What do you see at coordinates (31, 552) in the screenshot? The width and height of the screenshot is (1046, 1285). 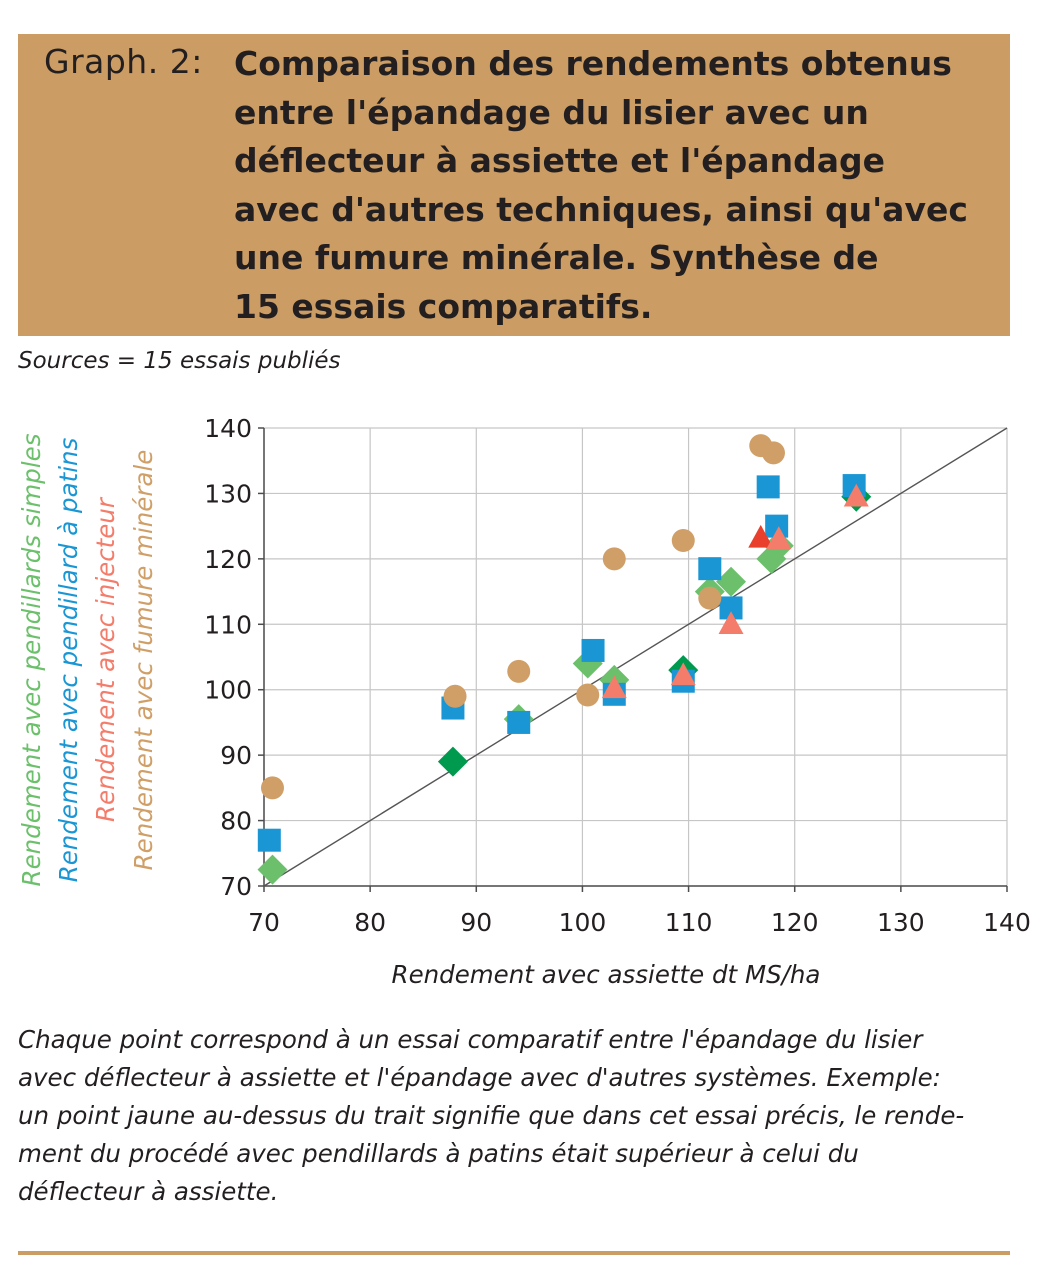 I see `y-label-series-name: pendillards simples` at bounding box center [31, 552].